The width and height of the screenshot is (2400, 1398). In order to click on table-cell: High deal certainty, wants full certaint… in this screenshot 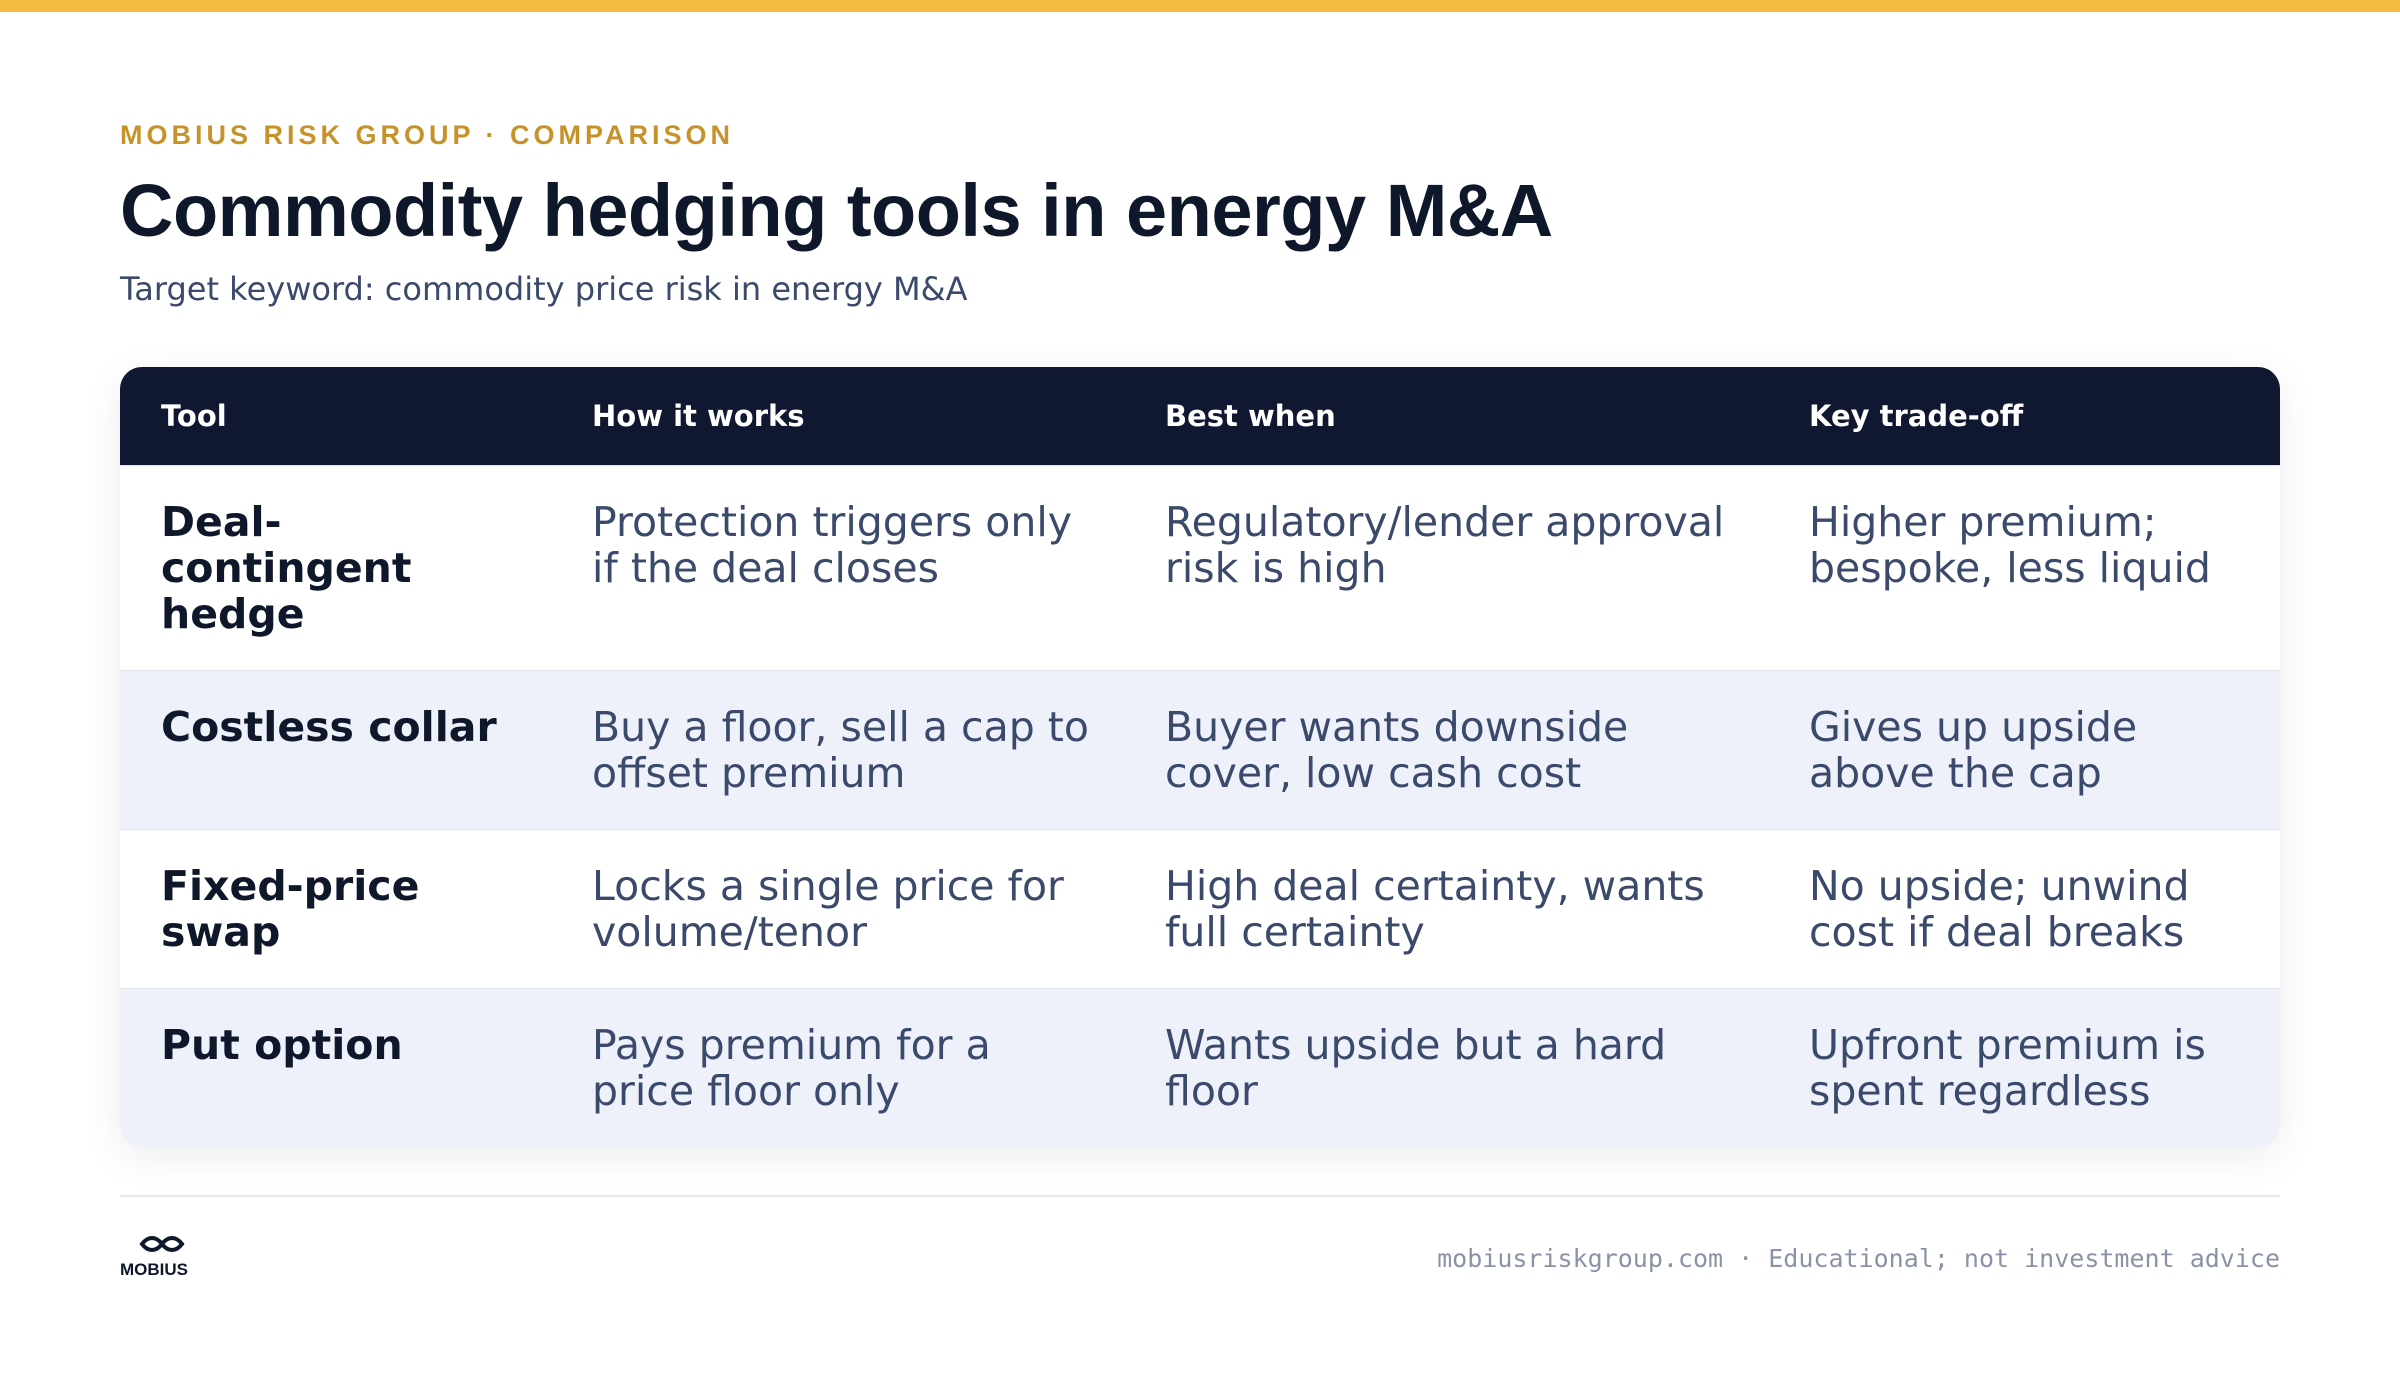, I will do `click(1446, 909)`.